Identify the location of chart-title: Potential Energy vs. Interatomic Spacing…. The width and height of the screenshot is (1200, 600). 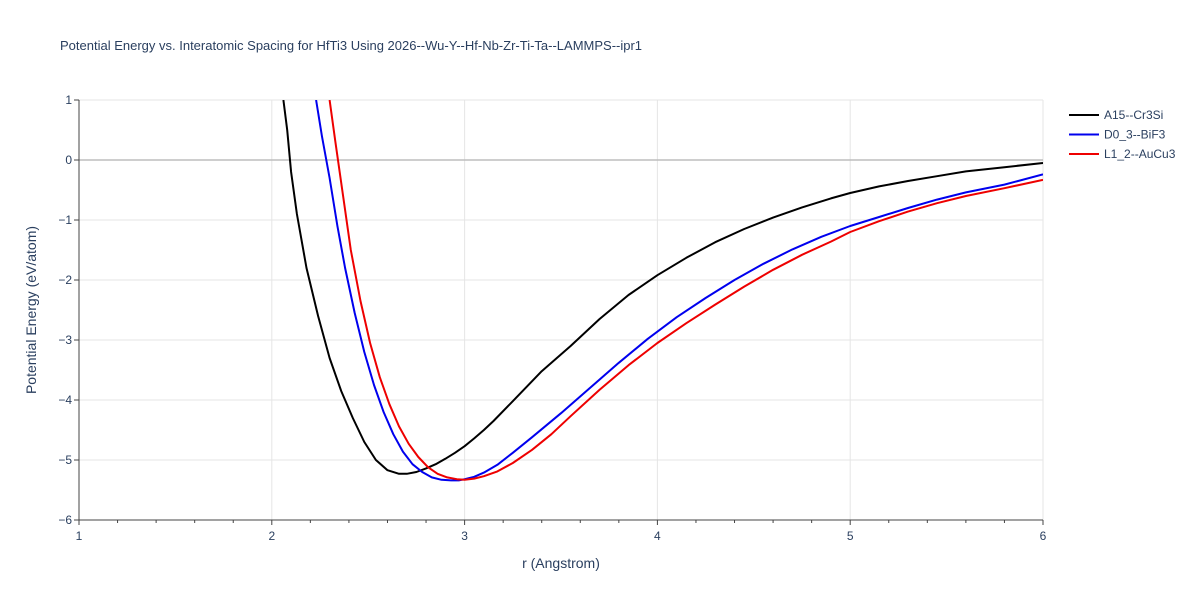
(351, 45).